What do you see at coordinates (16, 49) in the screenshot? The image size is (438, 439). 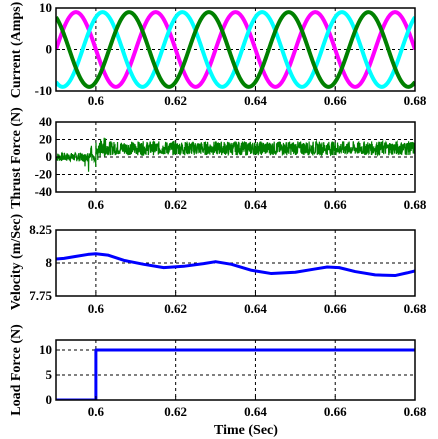 I see `y-axis-label: Current (Amps)` at bounding box center [16, 49].